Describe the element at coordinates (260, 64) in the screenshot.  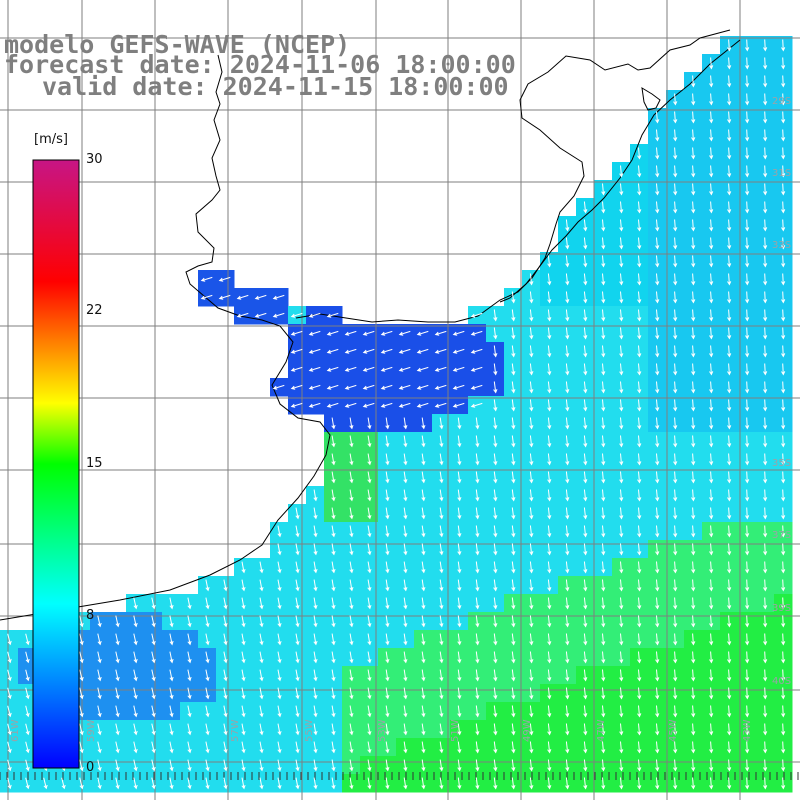
I see `forecast-date: forecast date: 2024-11-06 18:00:00` at that location.